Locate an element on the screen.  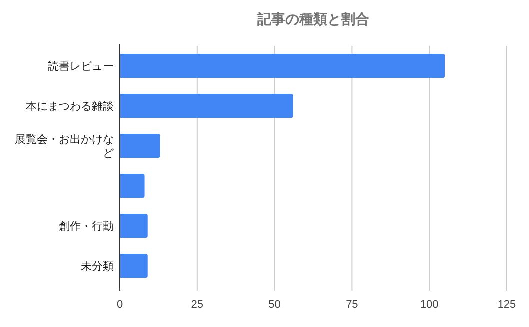
x-tick-label: 75 is located at coordinates (352, 305).